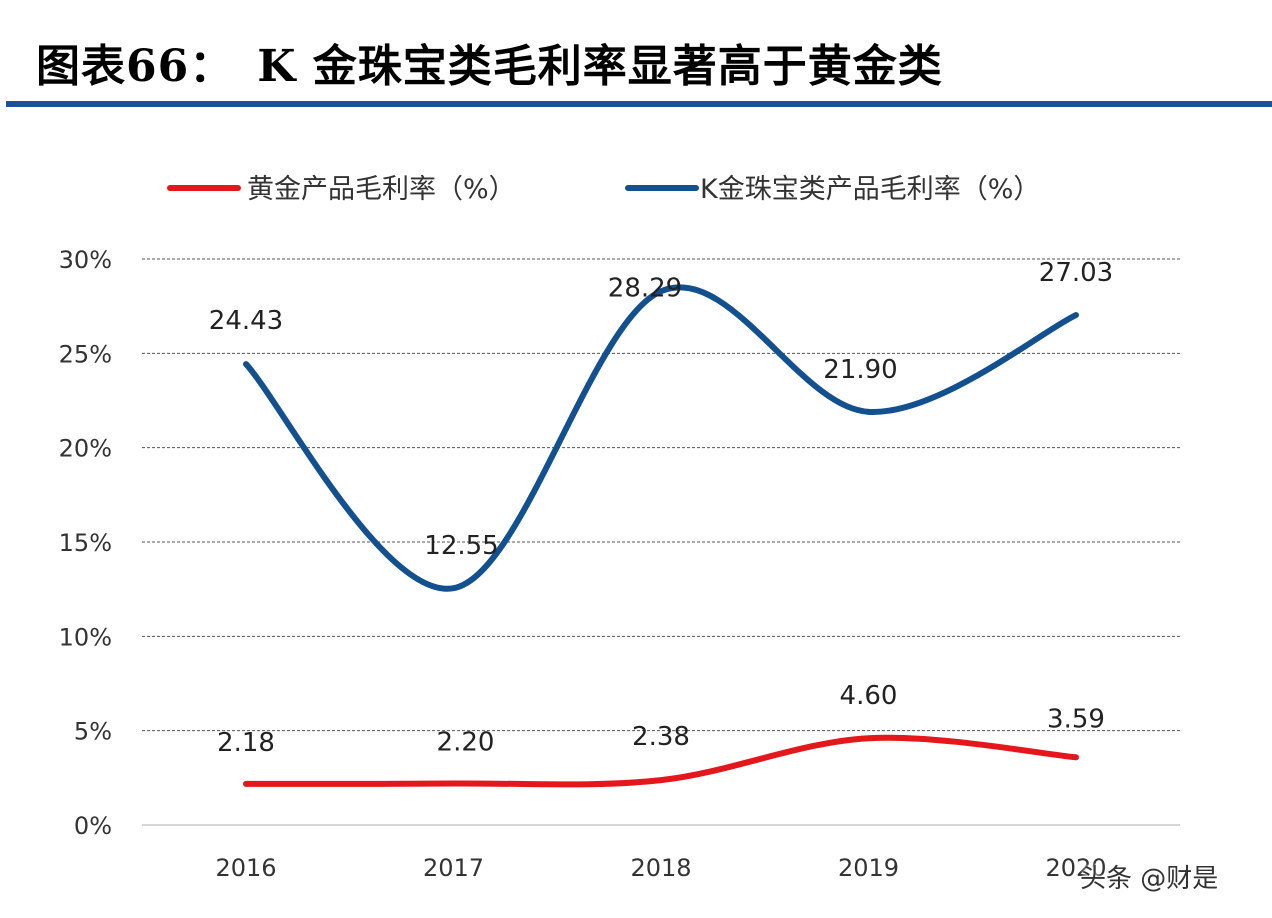  I want to click on data-label: 27.03, so click(1076, 273).